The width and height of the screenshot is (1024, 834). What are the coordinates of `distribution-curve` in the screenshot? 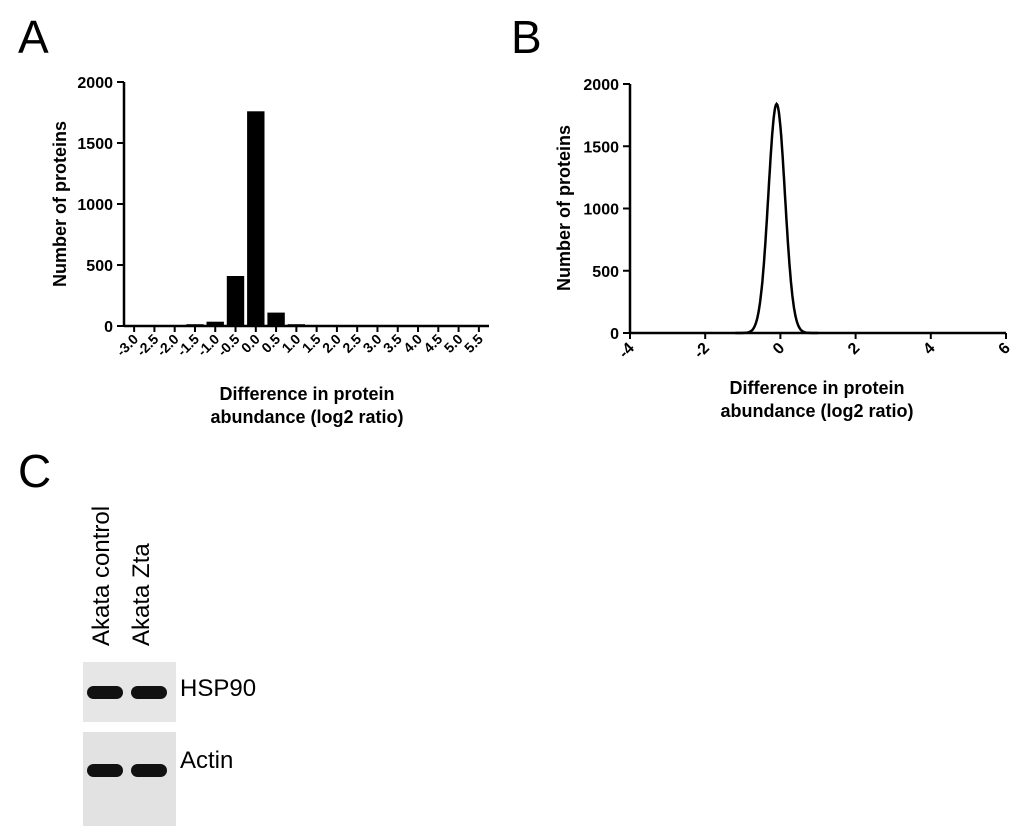 It's located at (776, 218).